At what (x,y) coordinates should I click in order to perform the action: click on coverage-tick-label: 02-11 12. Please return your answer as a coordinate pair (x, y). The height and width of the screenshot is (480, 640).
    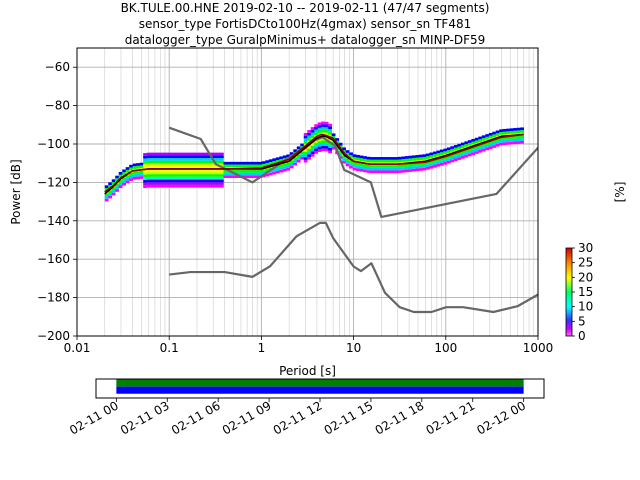
    Looking at the image, I should click on (298, 417).